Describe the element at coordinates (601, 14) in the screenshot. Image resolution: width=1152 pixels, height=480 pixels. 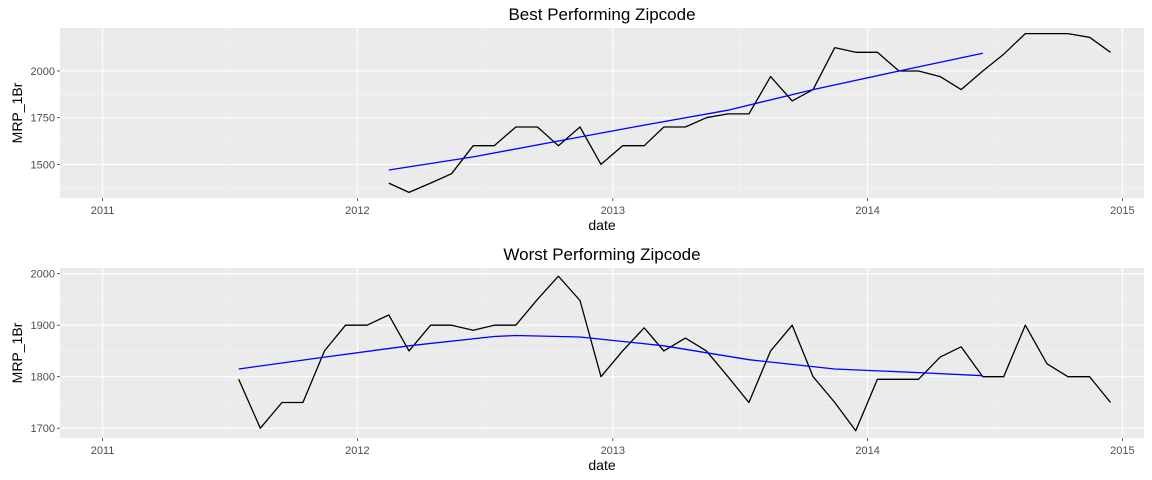
I see `chart-title: Best Performing Zipcode` at that location.